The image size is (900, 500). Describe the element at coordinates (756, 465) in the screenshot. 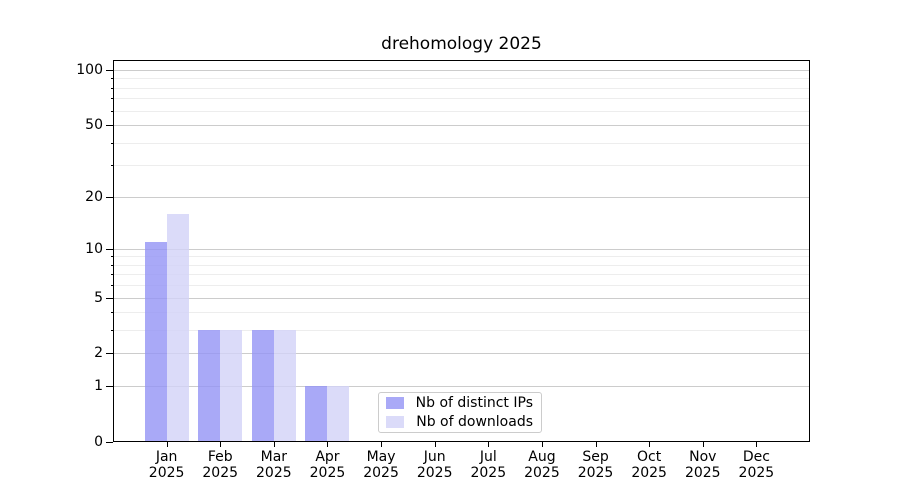

I see `x-tick-label: Dec 2025` at that location.